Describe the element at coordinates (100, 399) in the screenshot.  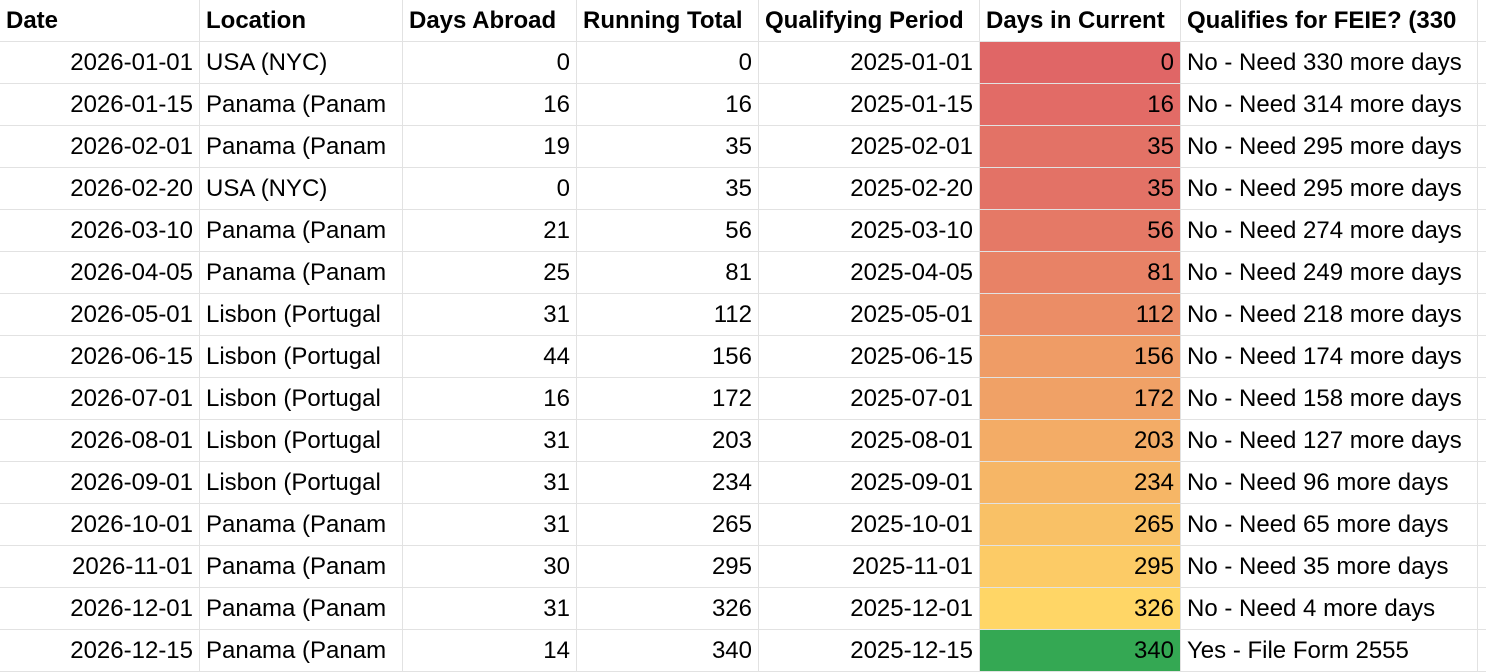
I see `cell: 2026-07-01` at that location.